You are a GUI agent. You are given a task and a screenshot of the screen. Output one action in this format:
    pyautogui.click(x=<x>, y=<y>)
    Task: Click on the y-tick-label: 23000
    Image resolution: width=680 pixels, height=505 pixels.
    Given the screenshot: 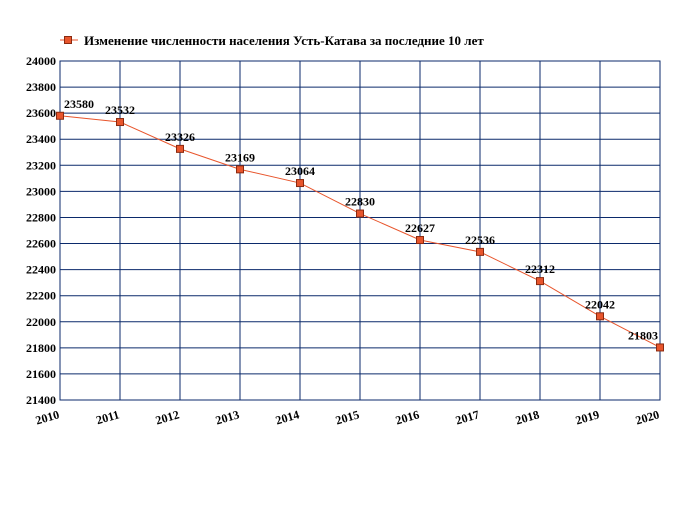 What is the action you would take?
    pyautogui.click(x=41, y=191)
    